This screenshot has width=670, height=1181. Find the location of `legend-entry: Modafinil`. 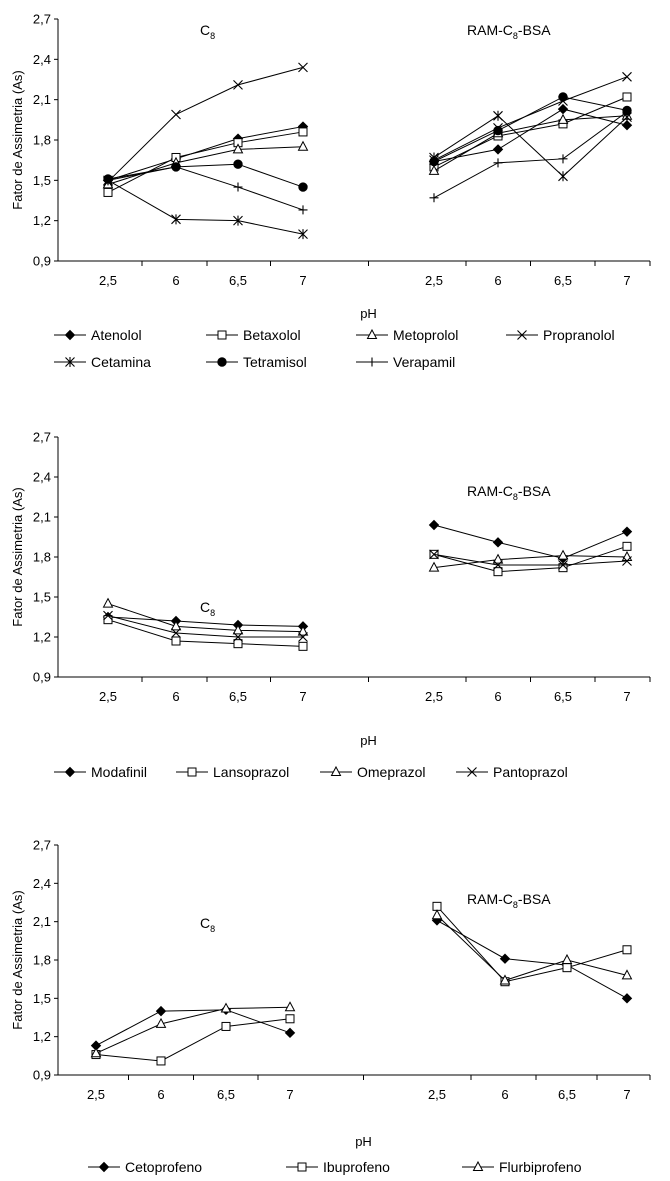

legend-entry: Modafinil is located at coordinates (100, 772).